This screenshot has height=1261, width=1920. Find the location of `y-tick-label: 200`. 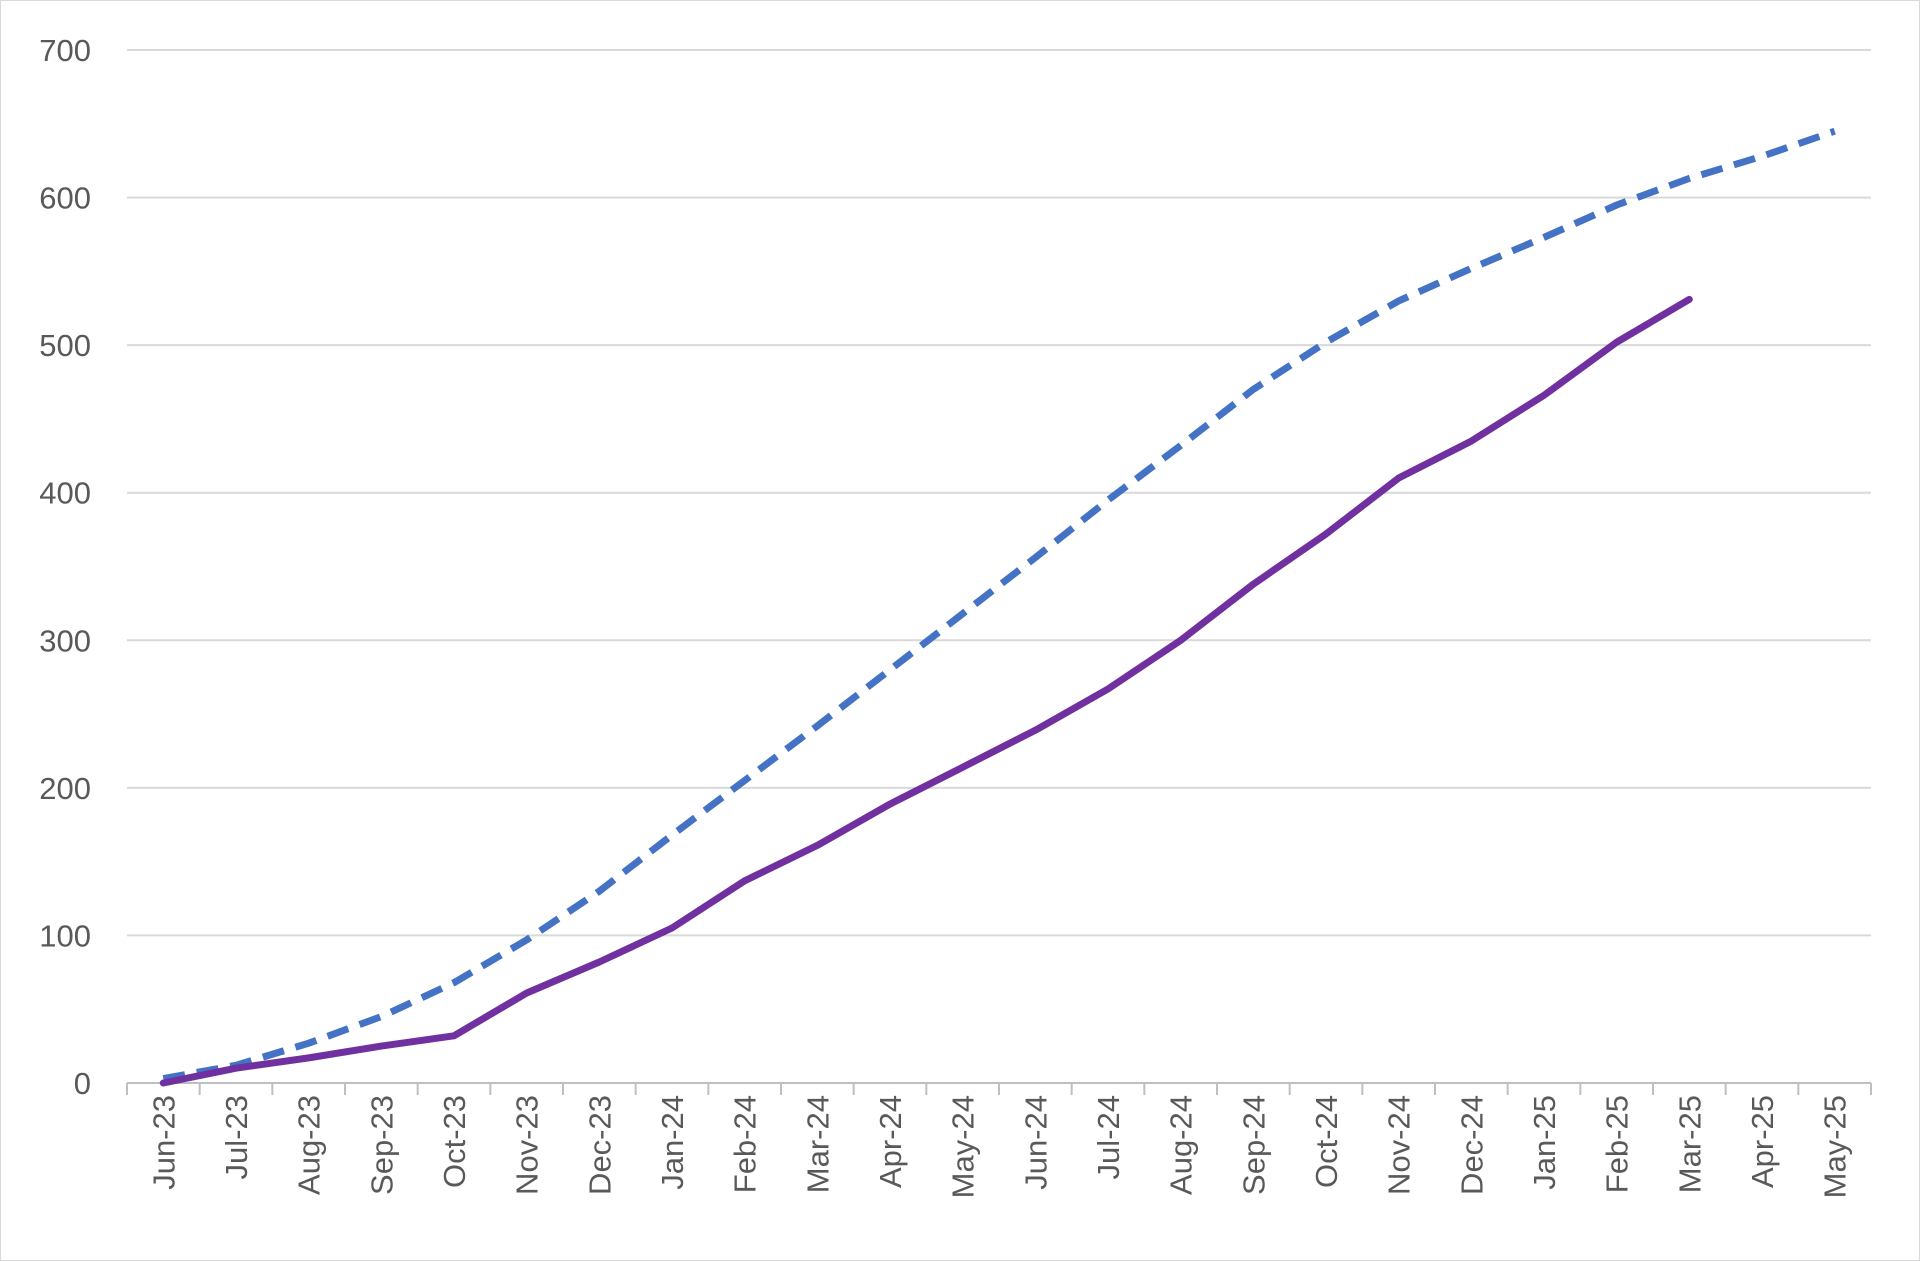

y-tick-label: 200 is located at coordinates (65, 788).